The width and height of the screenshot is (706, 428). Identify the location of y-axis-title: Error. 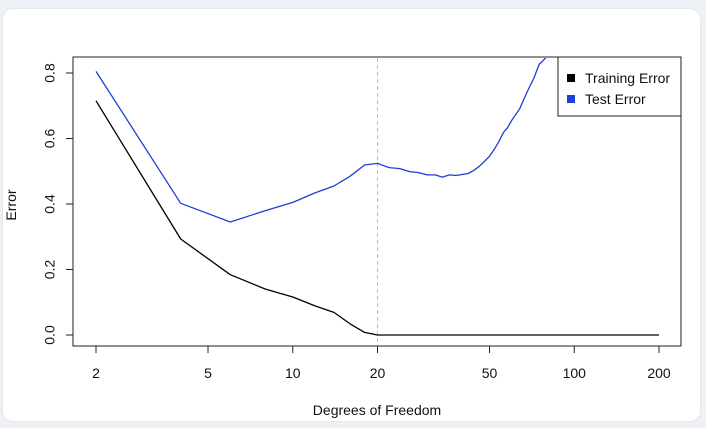
(11, 204).